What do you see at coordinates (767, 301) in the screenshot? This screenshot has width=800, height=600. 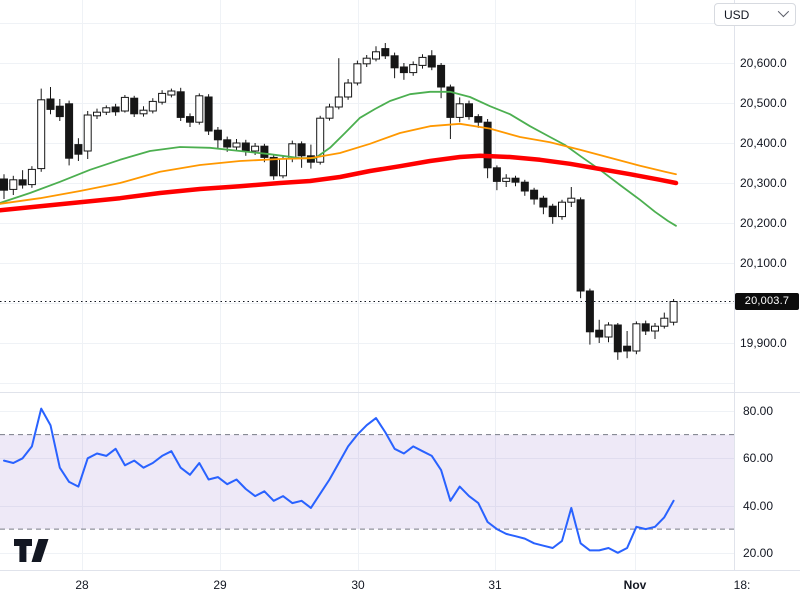 I see `last-price-badge: 20,003.7` at bounding box center [767, 301].